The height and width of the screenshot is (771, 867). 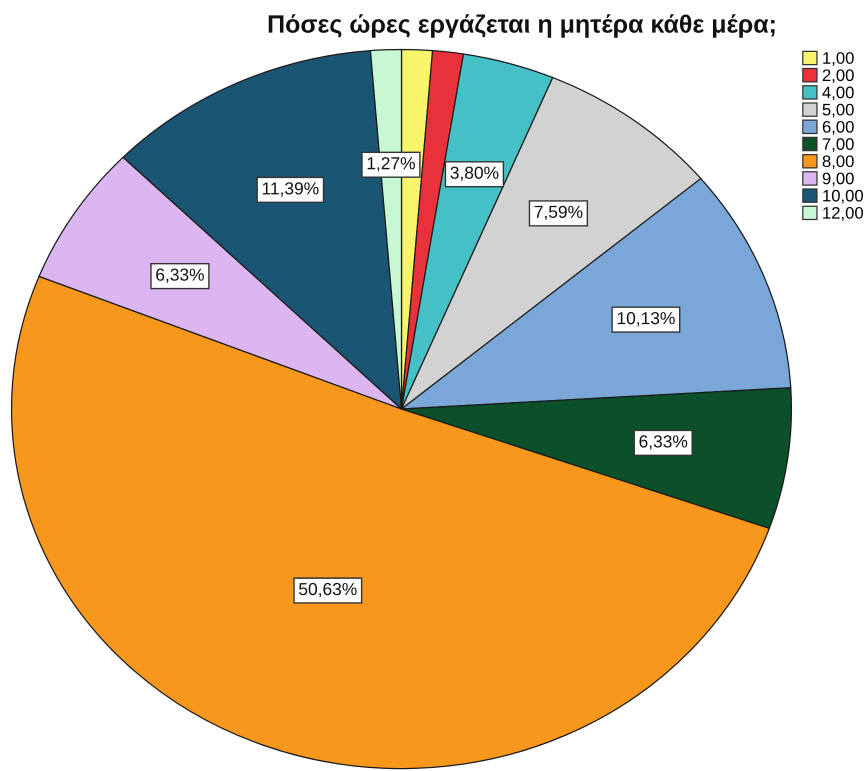 What do you see at coordinates (838, 76) in the screenshot?
I see `legend-label: 2,00` at bounding box center [838, 76].